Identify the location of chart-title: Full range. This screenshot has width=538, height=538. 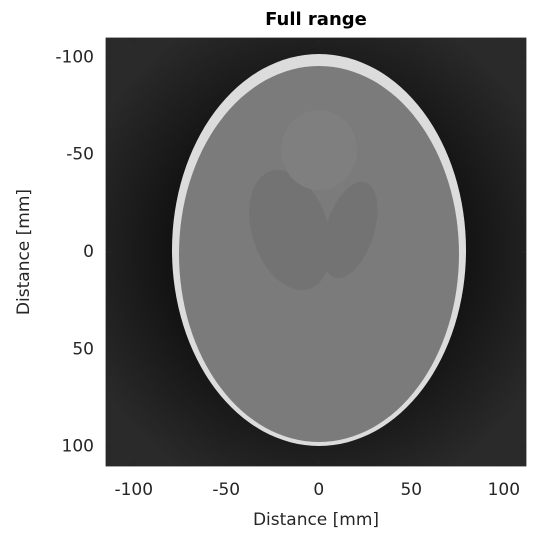
(316, 19).